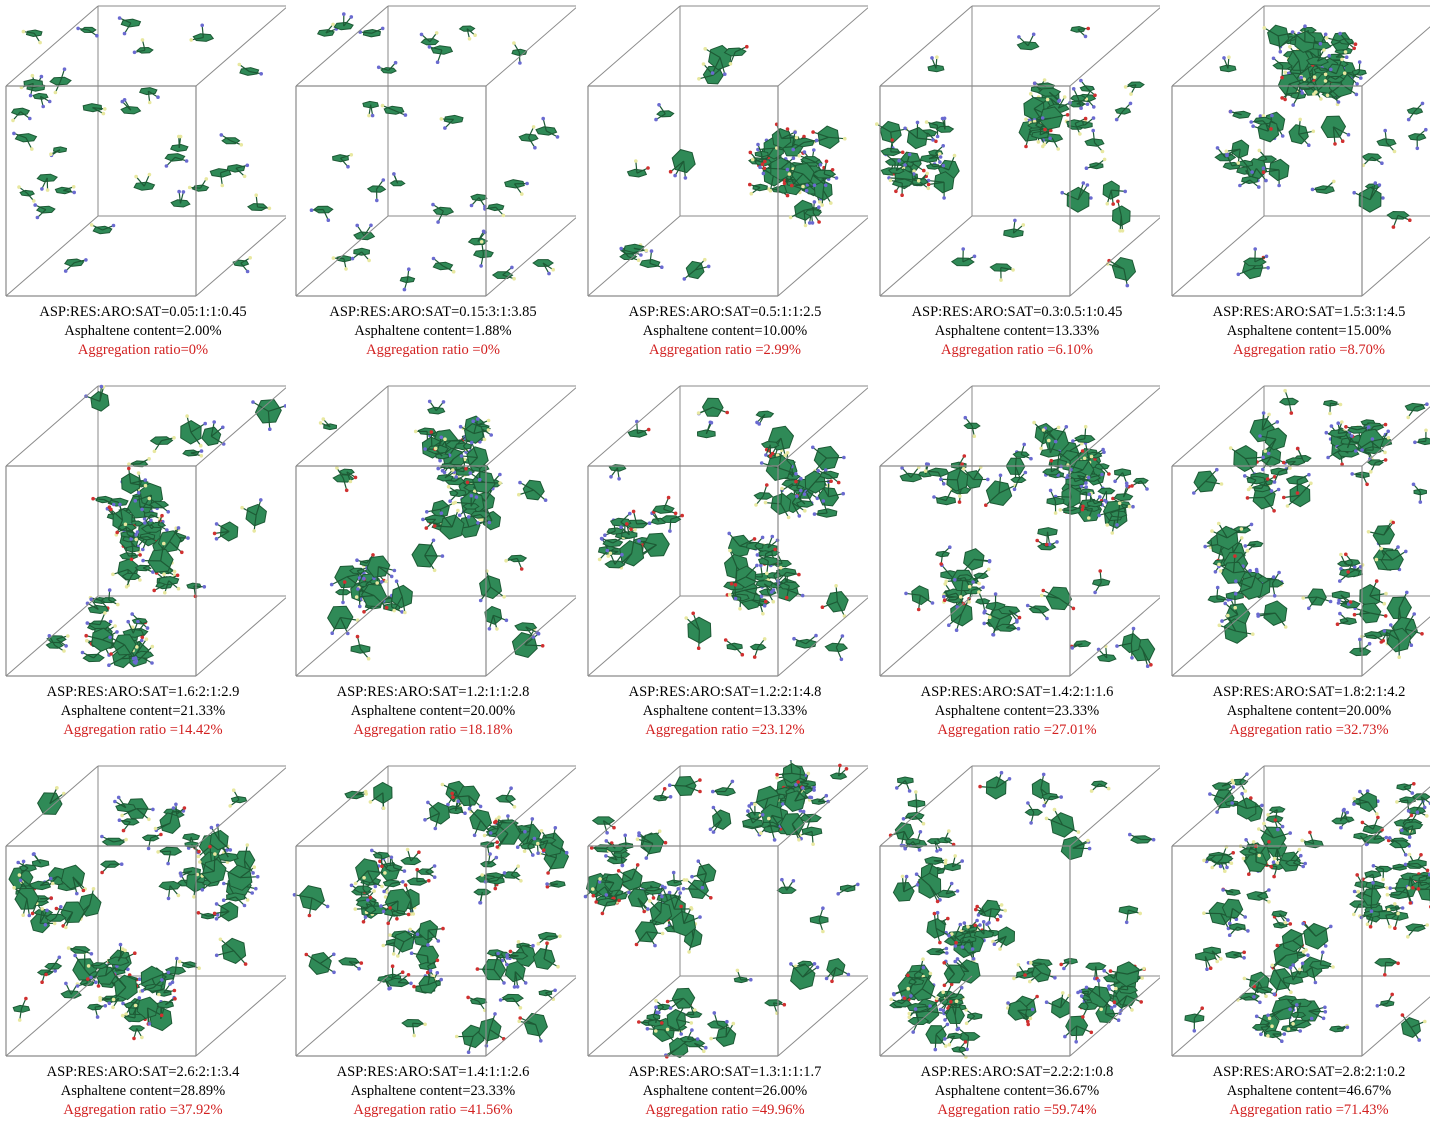  What do you see at coordinates (431, 917) in the screenshot?
I see `molecules` at bounding box center [431, 917].